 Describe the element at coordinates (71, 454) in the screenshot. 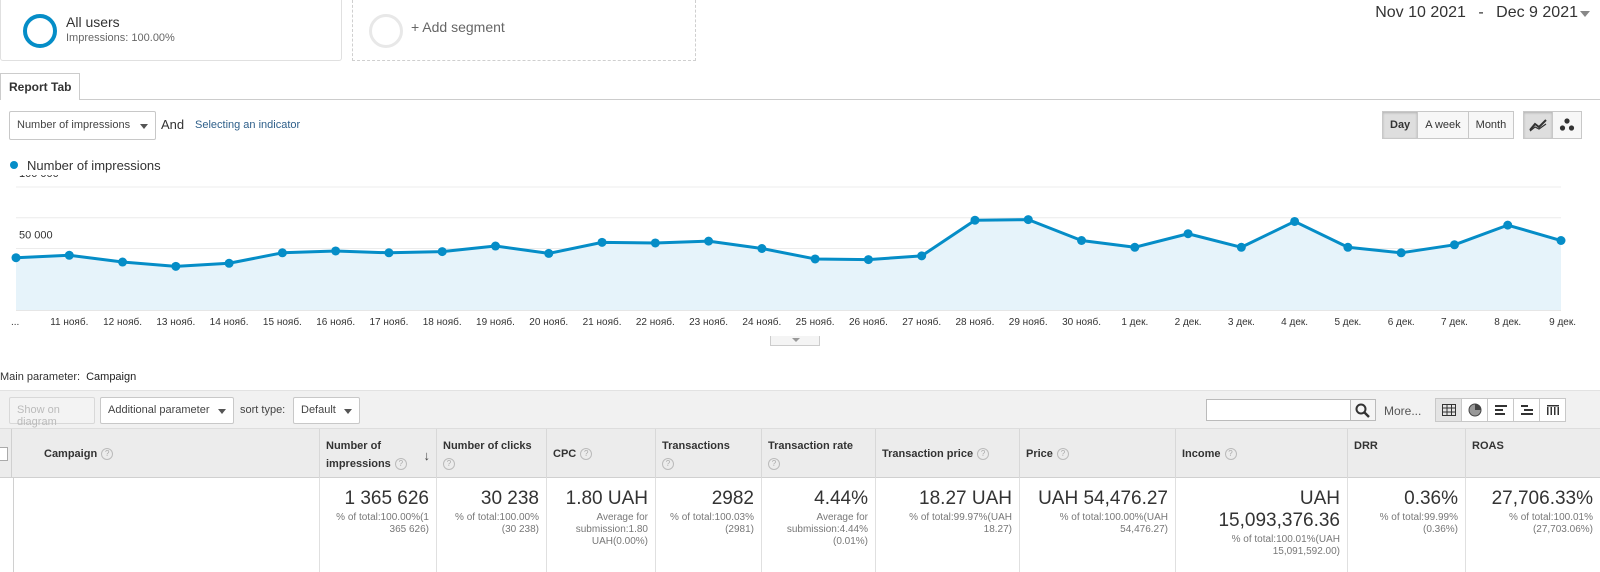

I see `col-campaign-label: Campaign` at that location.